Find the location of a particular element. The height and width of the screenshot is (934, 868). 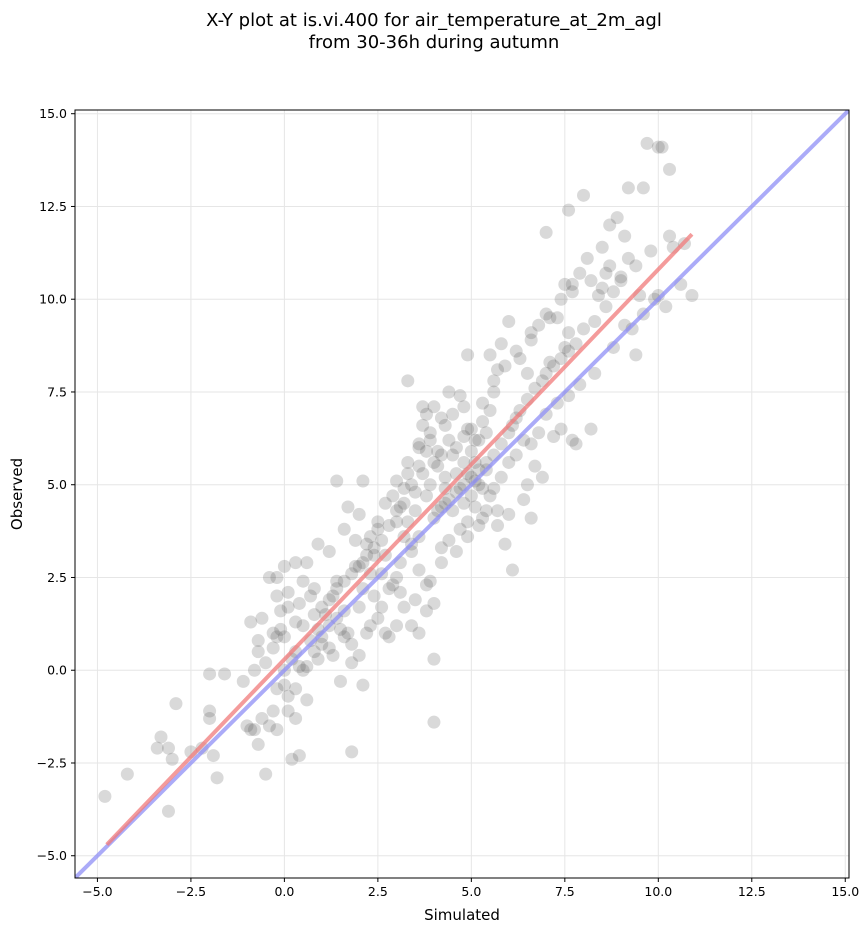

x-tick-label: 15.0 is located at coordinates (845, 891).